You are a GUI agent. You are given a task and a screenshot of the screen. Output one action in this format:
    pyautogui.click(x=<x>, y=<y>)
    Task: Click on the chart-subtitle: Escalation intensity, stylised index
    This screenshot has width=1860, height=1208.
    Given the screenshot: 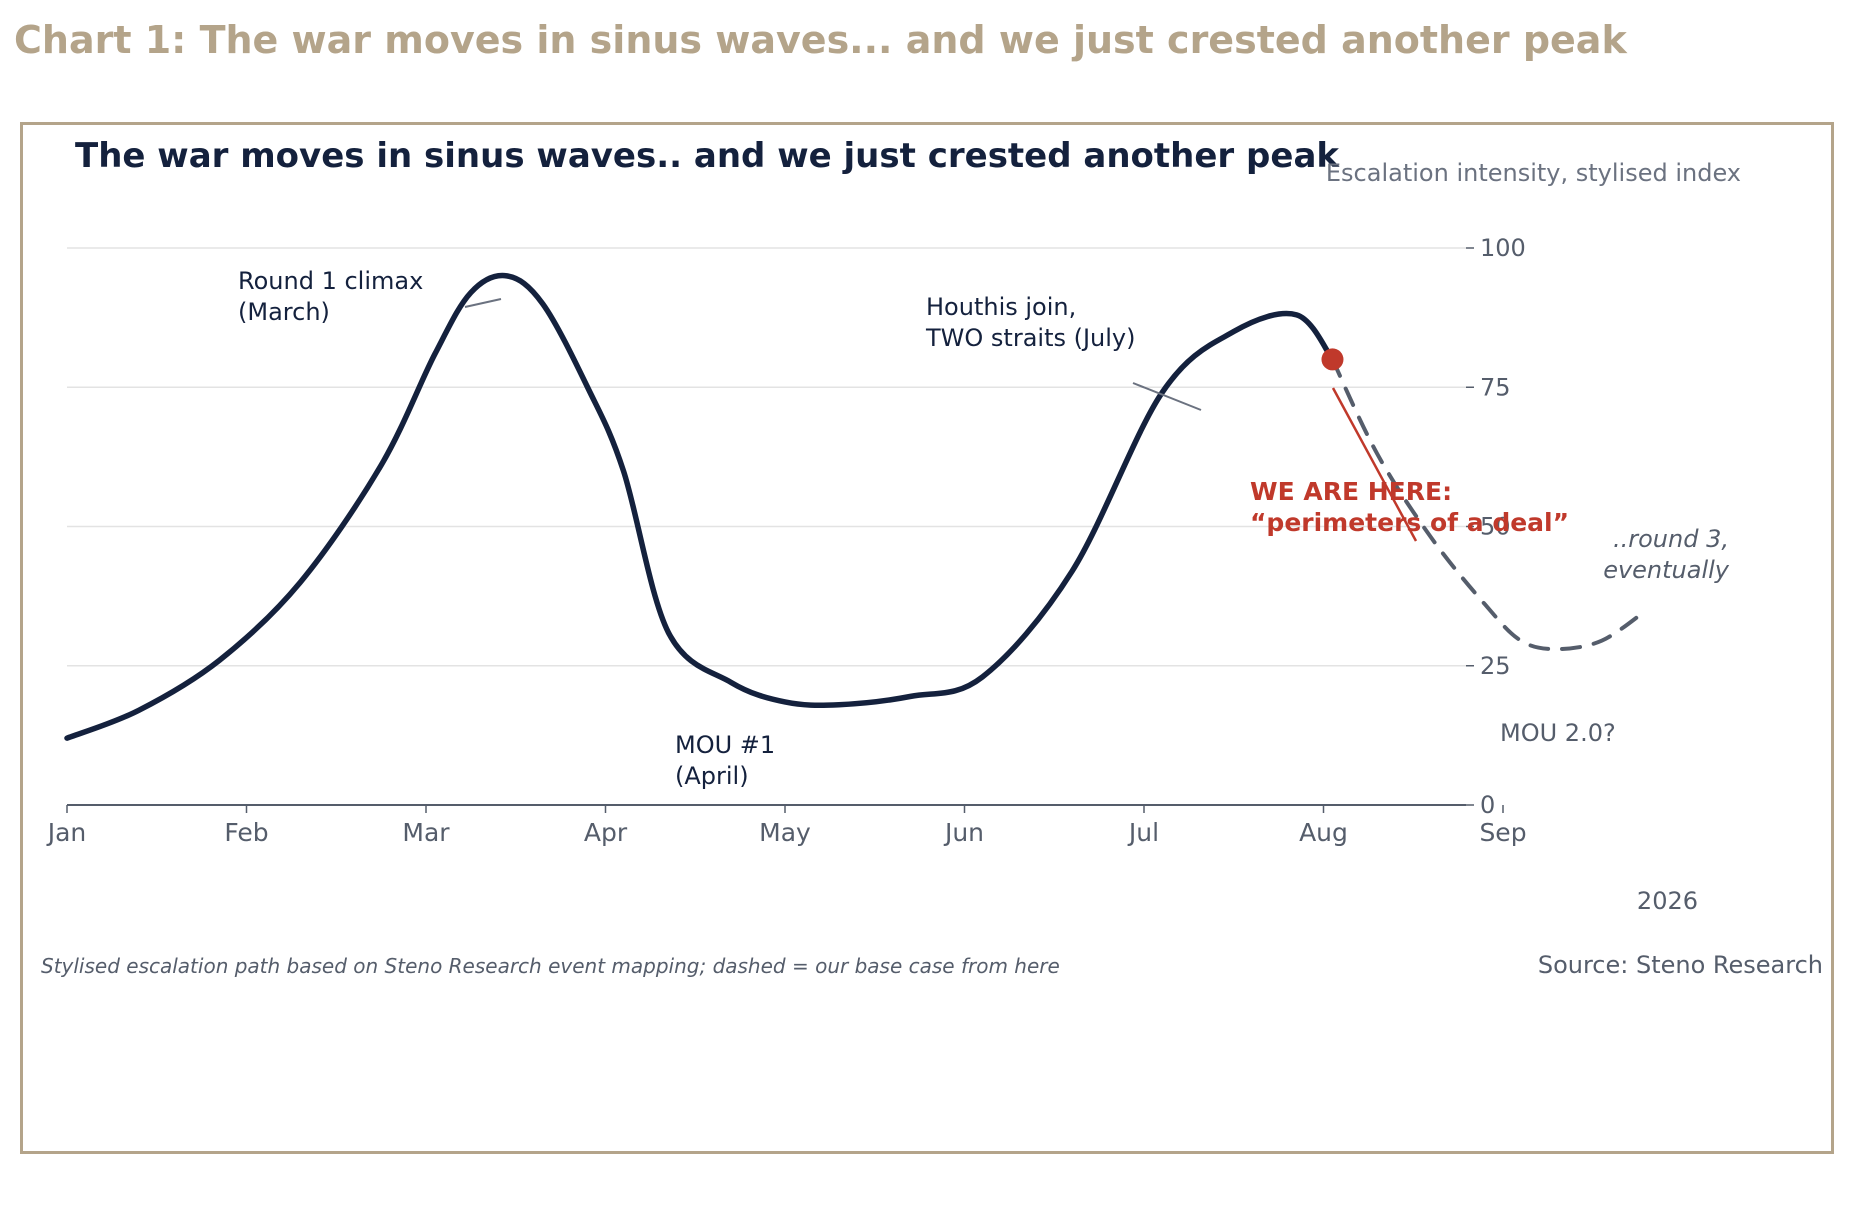 What is the action you would take?
    pyautogui.click(x=1533, y=173)
    